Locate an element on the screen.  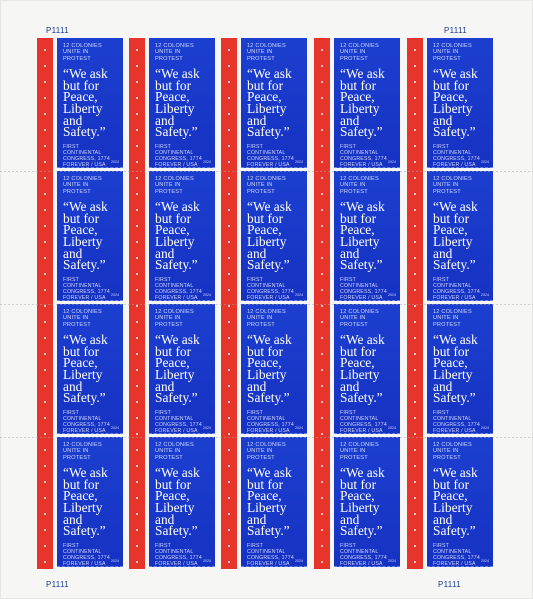
plate-number-bottom-left: P1111 is located at coordinates (57, 584).